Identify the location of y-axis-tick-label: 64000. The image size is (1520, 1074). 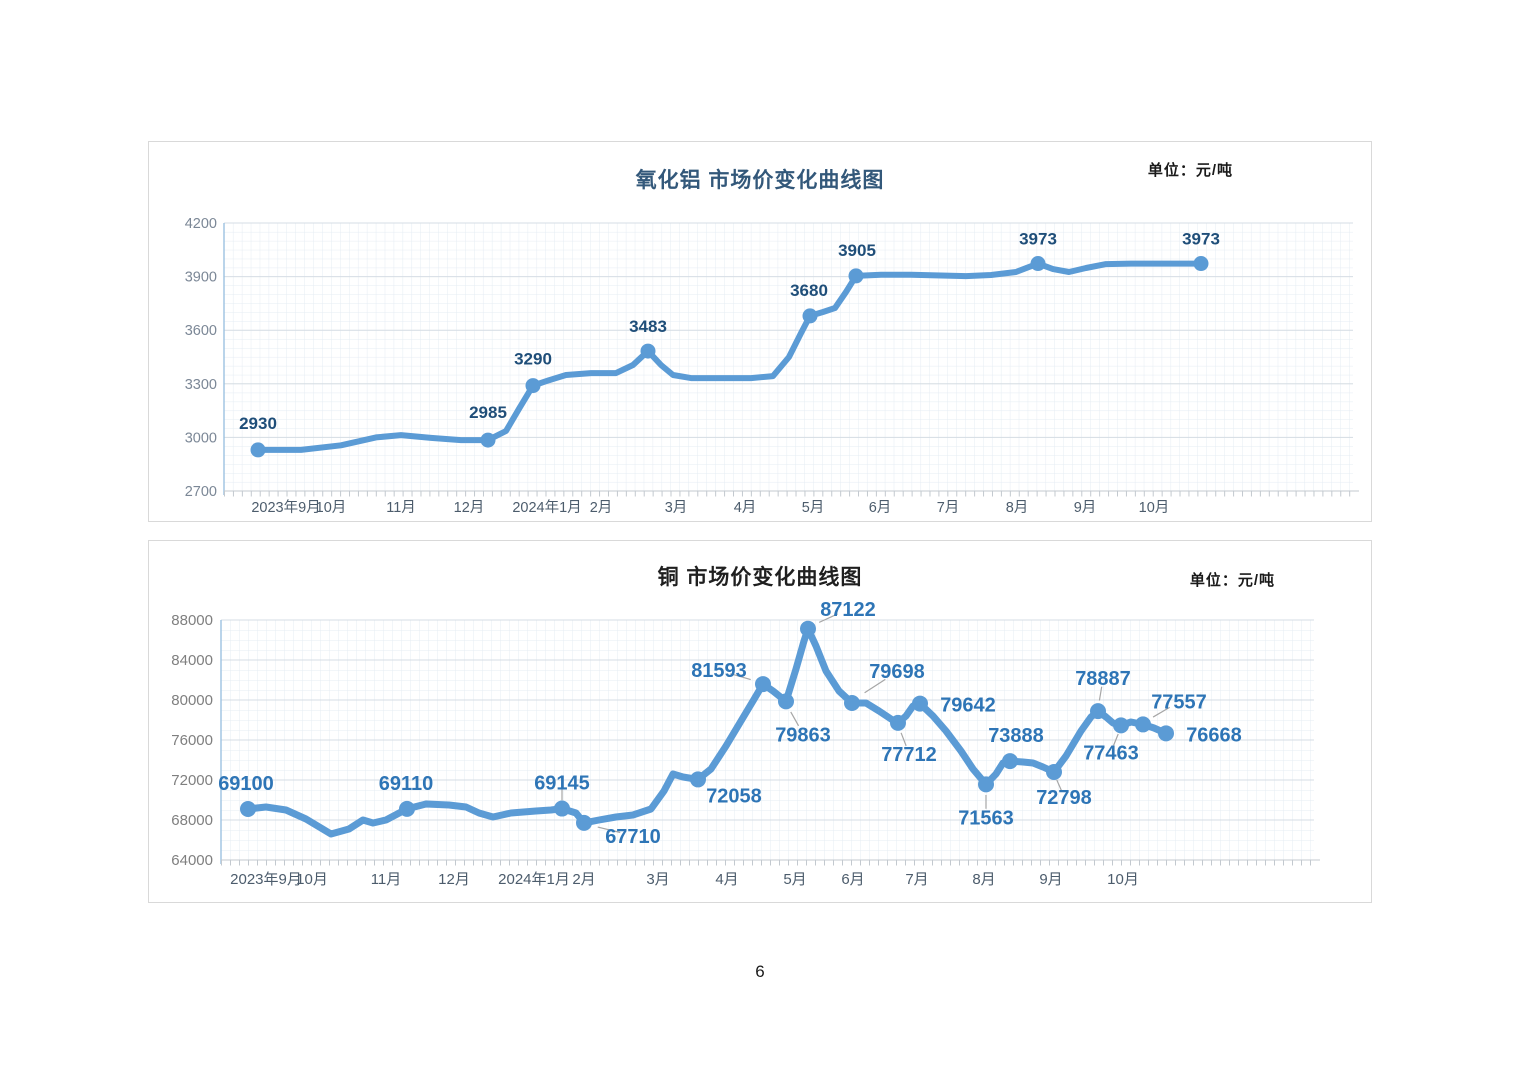
(192, 860).